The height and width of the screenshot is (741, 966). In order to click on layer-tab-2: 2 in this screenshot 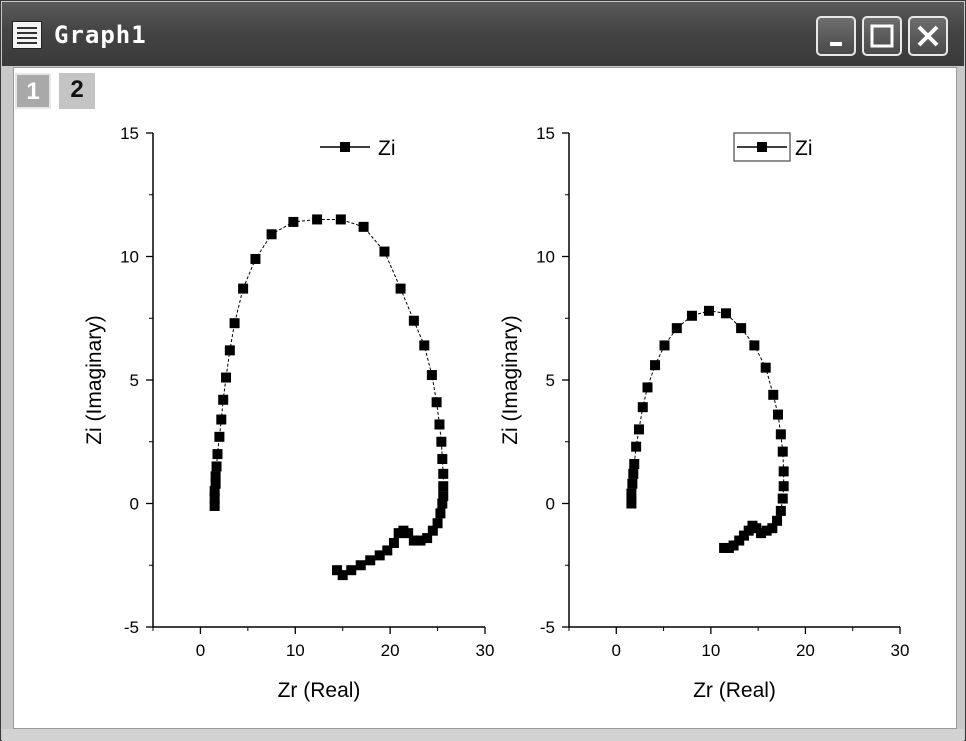, I will do `click(77, 91)`.